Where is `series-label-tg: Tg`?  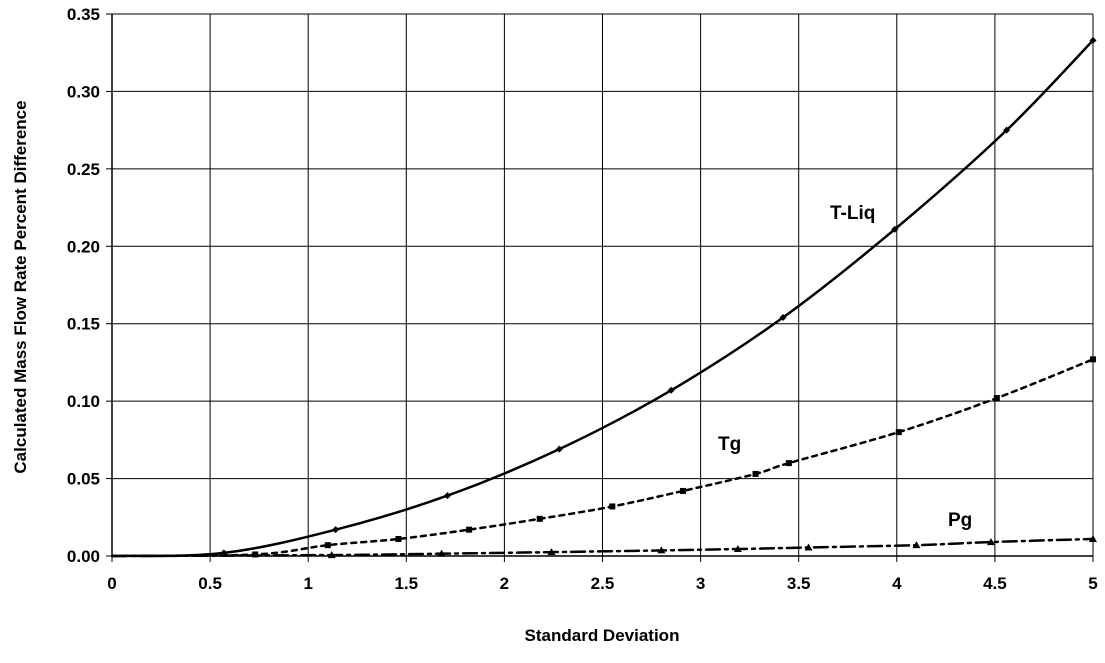
series-label-tg: Tg is located at coordinates (729, 444).